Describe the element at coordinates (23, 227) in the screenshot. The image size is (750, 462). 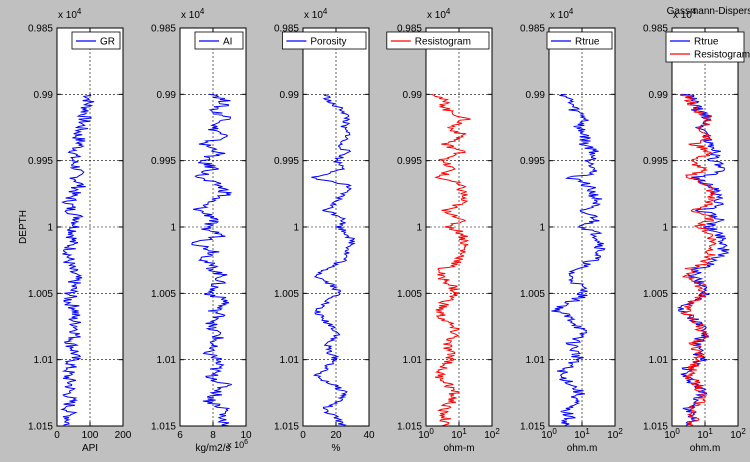
I see `y-axis-label: DEPTH` at that location.